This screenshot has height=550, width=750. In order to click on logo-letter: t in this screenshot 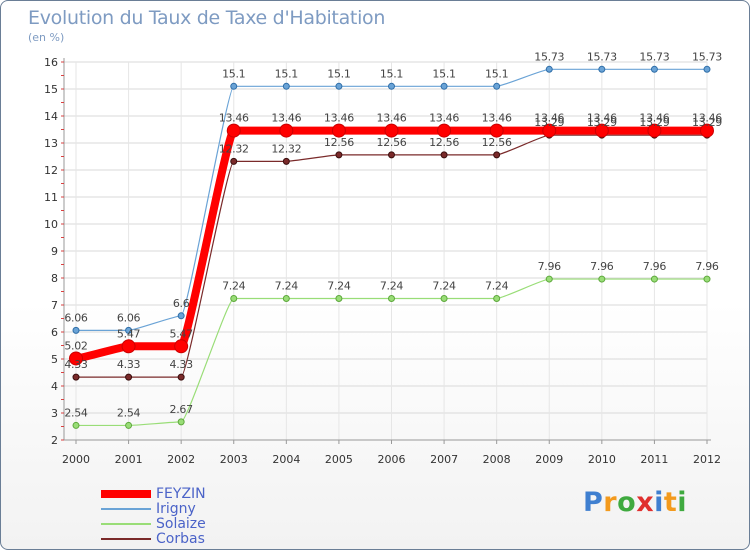, I will do `click(670, 502)`.